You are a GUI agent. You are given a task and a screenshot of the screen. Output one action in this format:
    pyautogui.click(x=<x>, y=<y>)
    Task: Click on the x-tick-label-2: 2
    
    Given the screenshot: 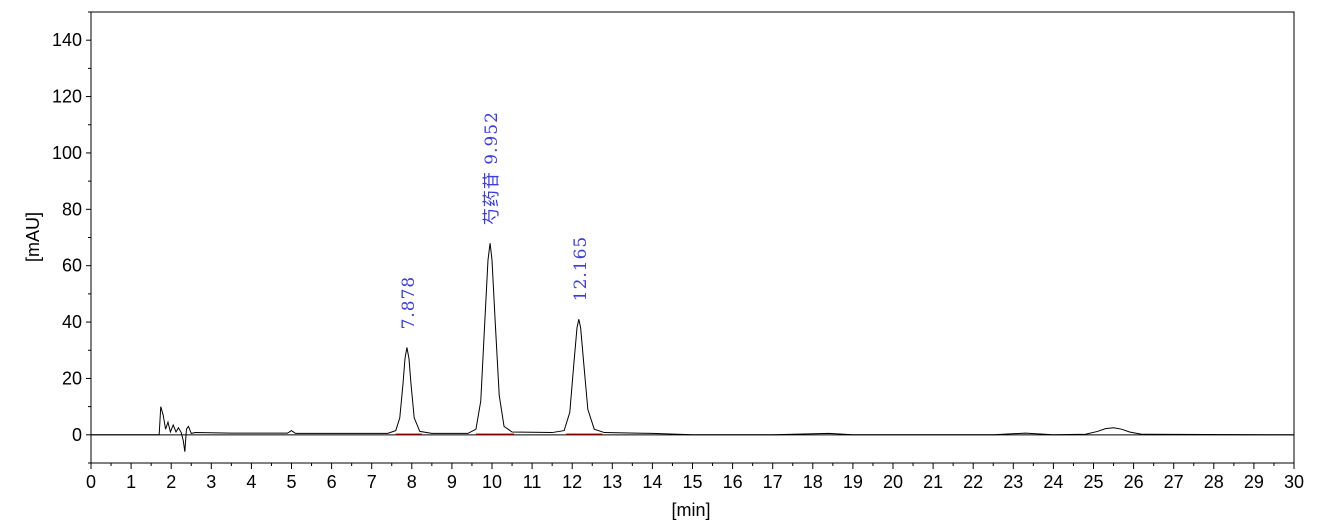 What is the action you would take?
    pyautogui.click(x=171, y=482)
    